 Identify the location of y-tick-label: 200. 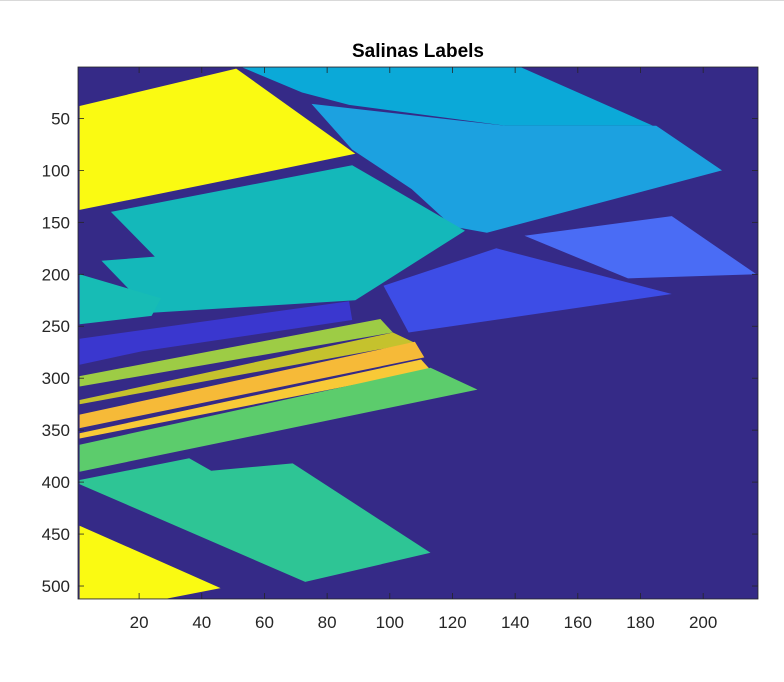
(56, 274).